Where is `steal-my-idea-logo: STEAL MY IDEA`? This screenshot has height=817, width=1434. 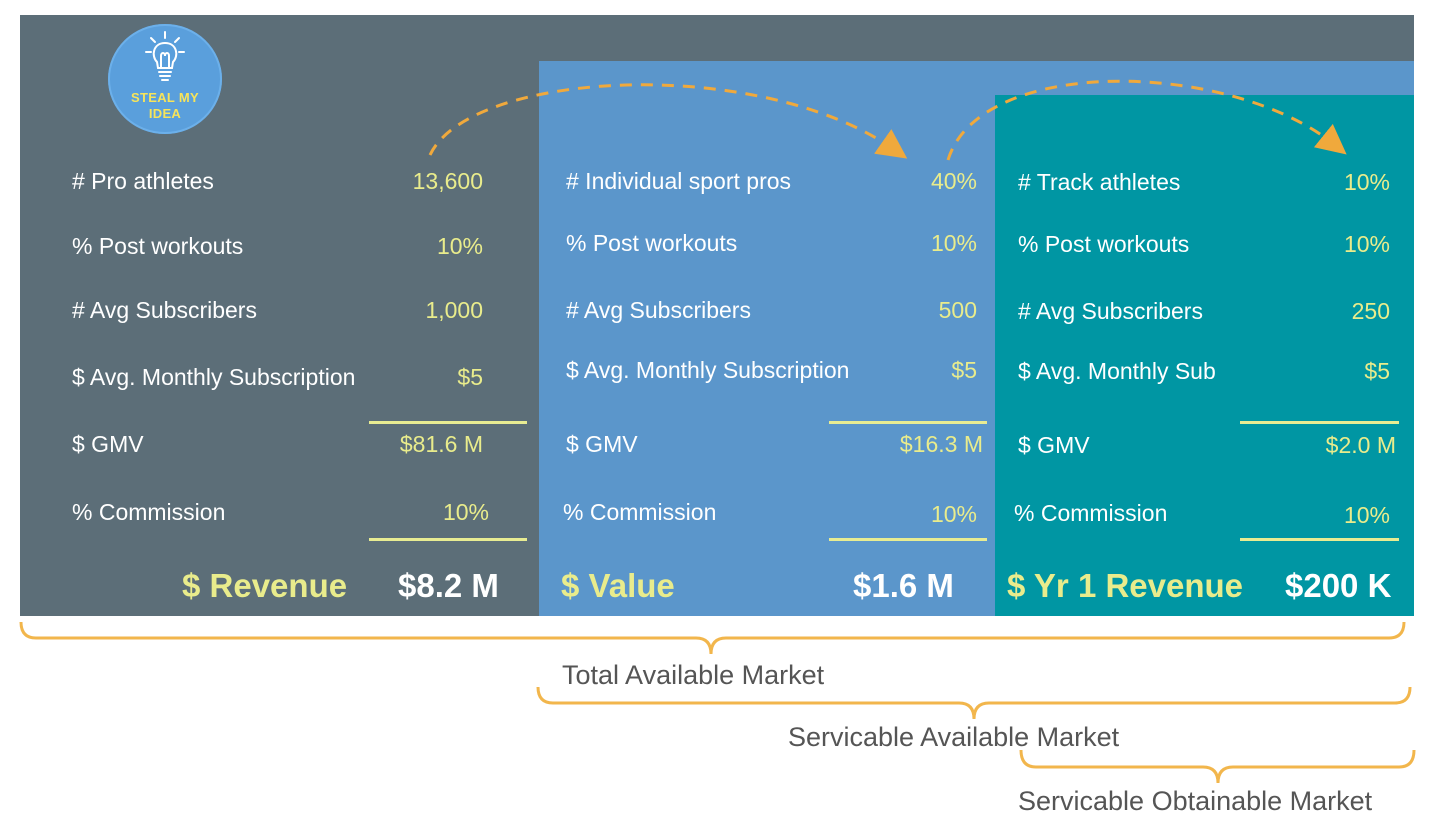
steal-my-idea-logo: STEAL MY IDEA is located at coordinates (165, 79).